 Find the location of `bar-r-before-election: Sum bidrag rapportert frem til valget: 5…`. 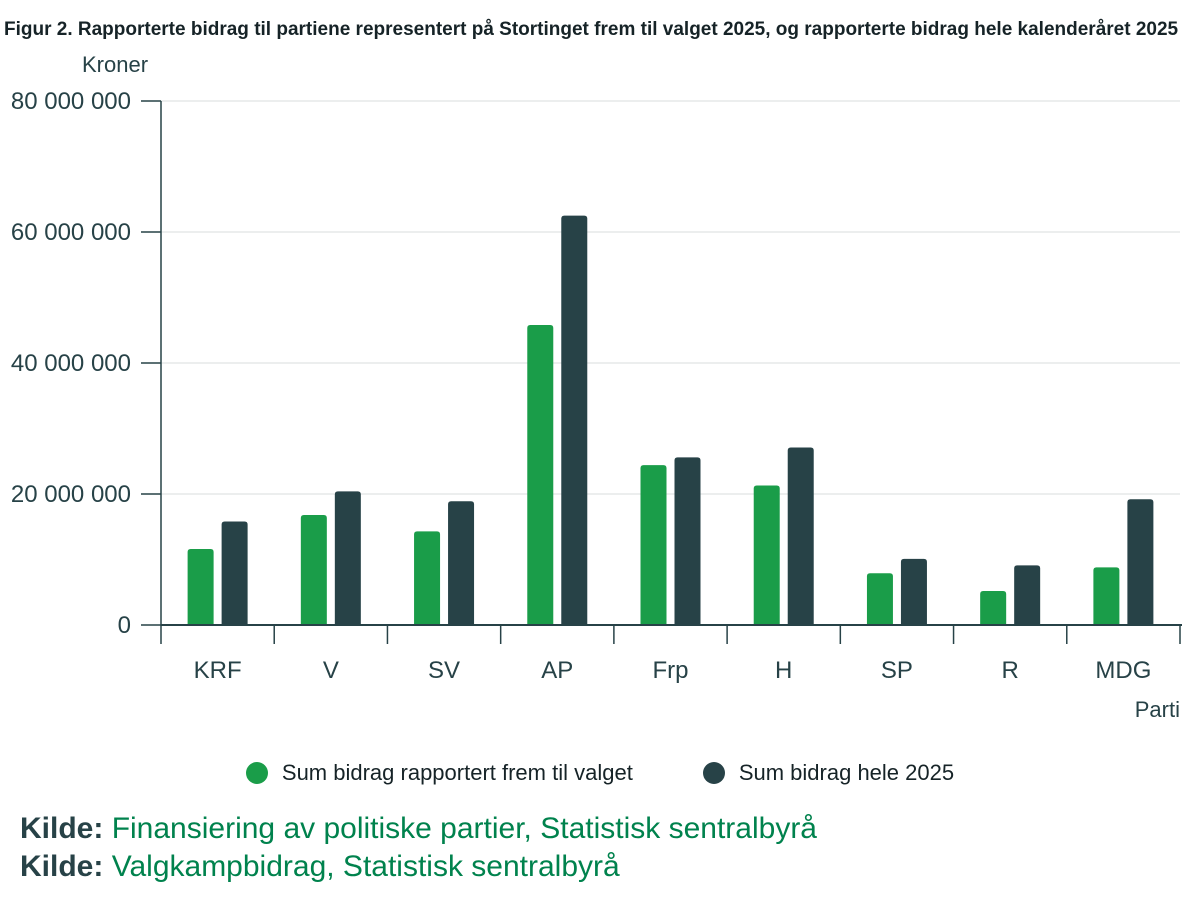

bar-r-before-election: Sum bidrag rapportert frem til valget: 5… is located at coordinates (993, 607).